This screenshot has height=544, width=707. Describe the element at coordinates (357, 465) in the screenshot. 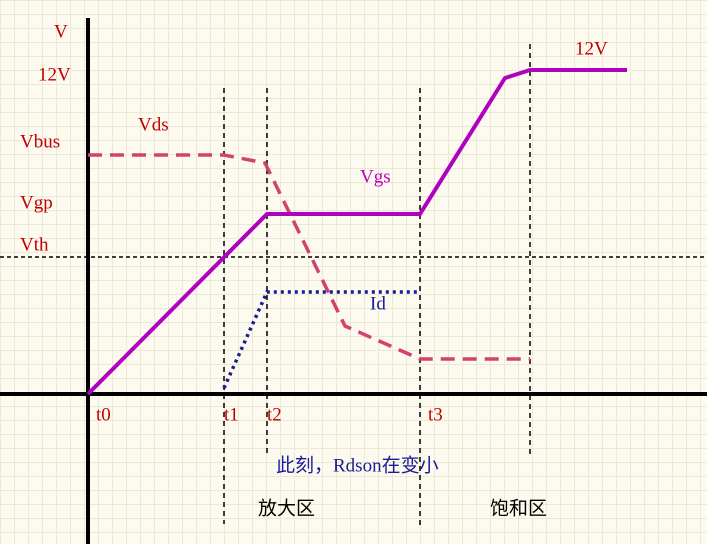

I see `note: 此刻，Rdson在变小` at that location.